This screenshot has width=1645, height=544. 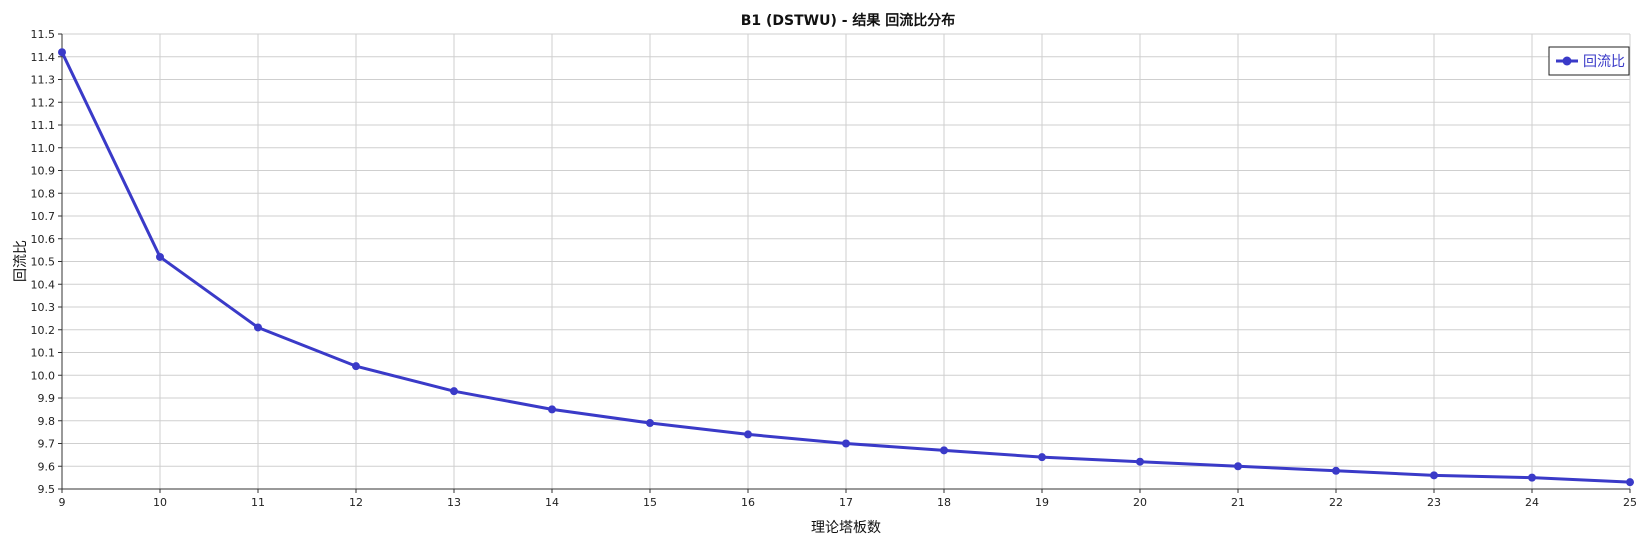 I want to click on legend-marker-icon, so click(x=1567, y=61).